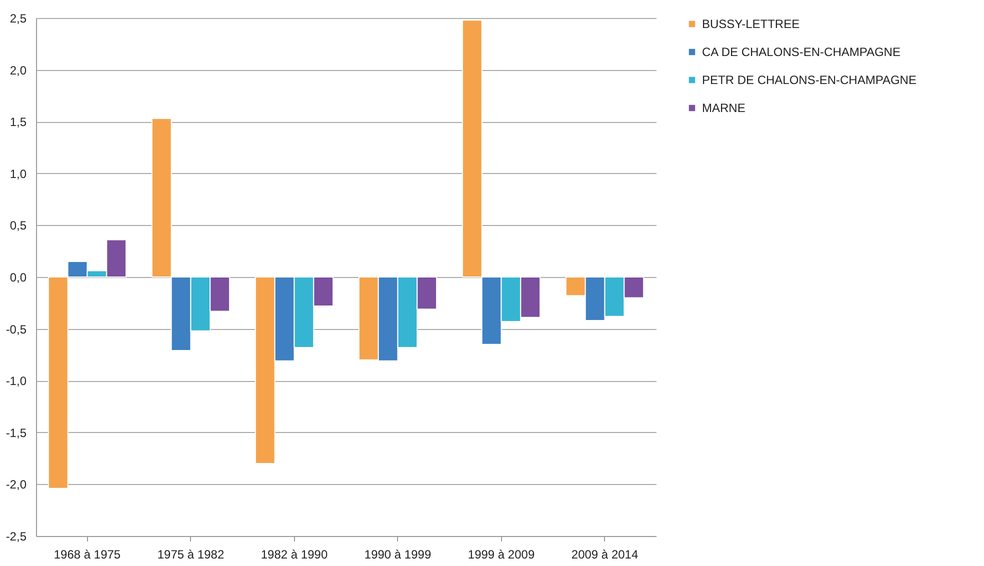 This screenshot has height=566, width=984. Describe the element at coordinates (16, 329) in the screenshot. I see `y-tick-label: -0,5` at that location.